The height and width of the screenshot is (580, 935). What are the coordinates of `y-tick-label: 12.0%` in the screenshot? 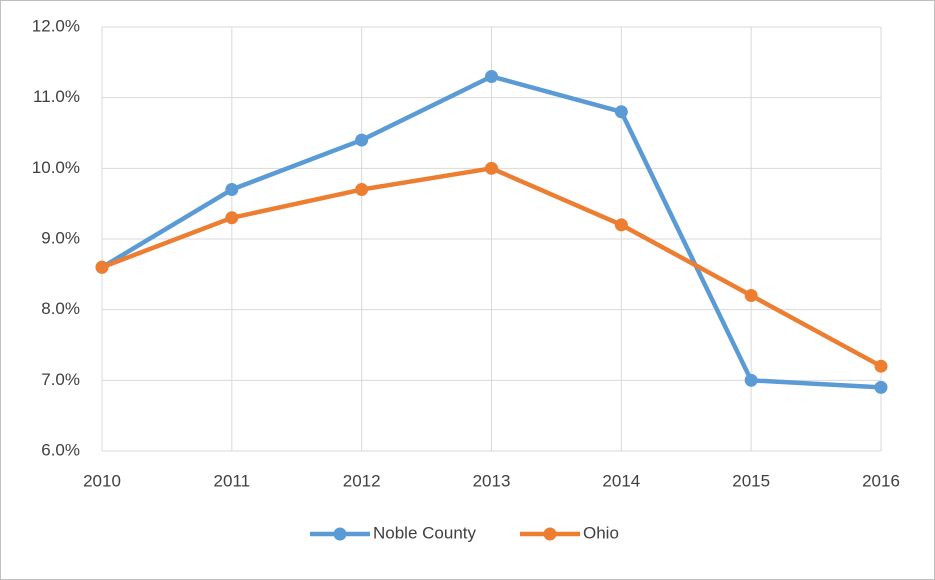 It's located at (56, 25).